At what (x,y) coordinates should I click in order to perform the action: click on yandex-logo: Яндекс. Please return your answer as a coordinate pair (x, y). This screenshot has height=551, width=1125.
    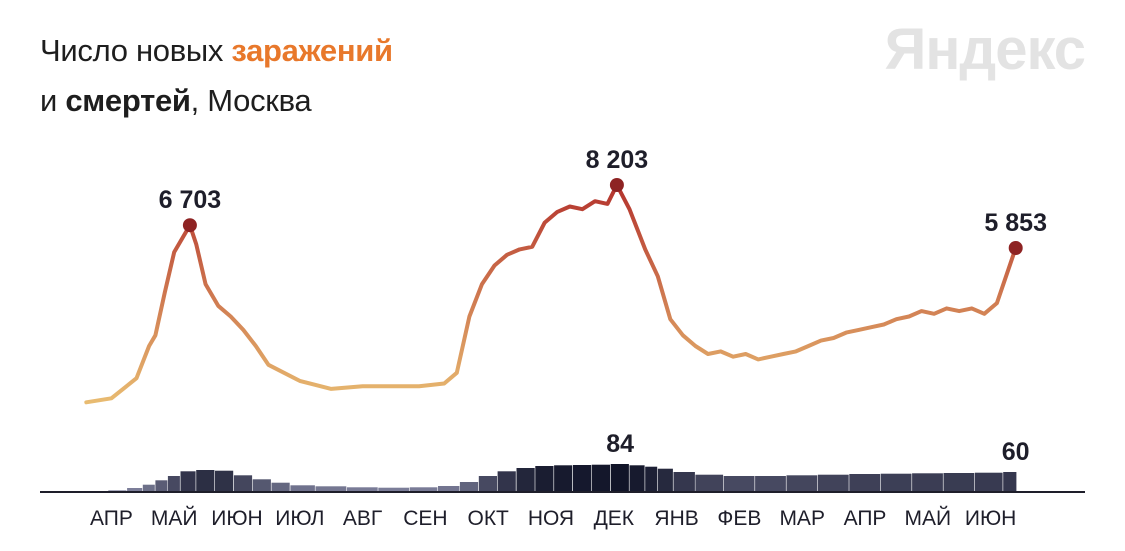
    Looking at the image, I should click on (985, 49).